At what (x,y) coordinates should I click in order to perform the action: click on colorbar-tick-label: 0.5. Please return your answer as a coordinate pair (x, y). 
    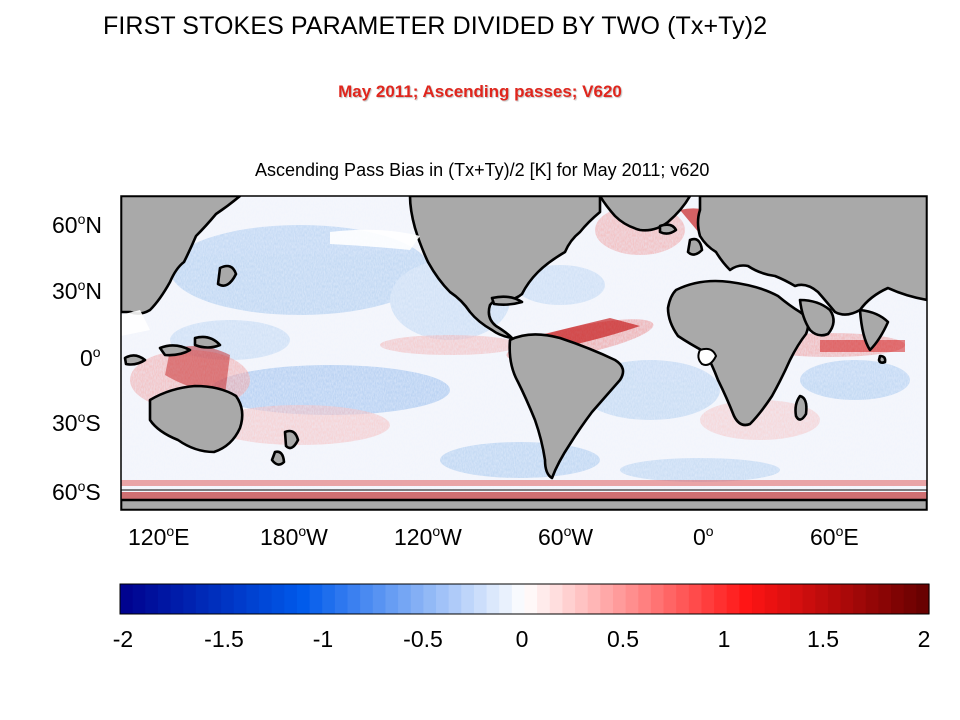
    Looking at the image, I should click on (623, 639).